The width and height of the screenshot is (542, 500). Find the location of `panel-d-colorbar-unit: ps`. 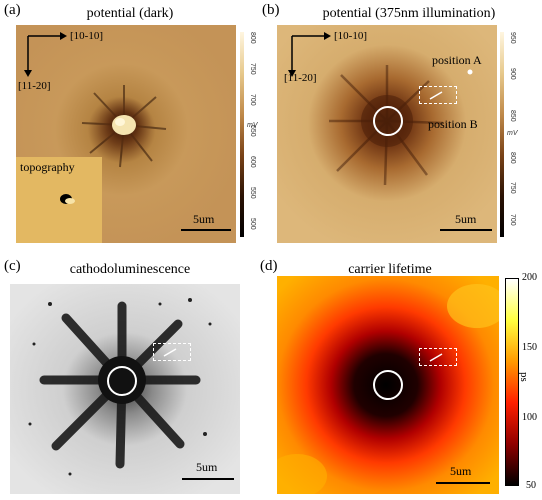

panel-d-colorbar-unit: ps is located at coordinates (524, 377).